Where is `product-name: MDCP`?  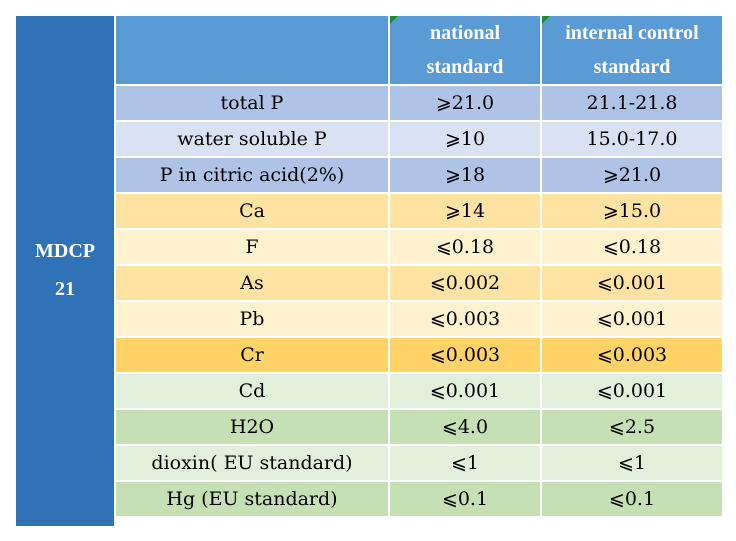 product-name: MDCP is located at coordinates (65, 251).